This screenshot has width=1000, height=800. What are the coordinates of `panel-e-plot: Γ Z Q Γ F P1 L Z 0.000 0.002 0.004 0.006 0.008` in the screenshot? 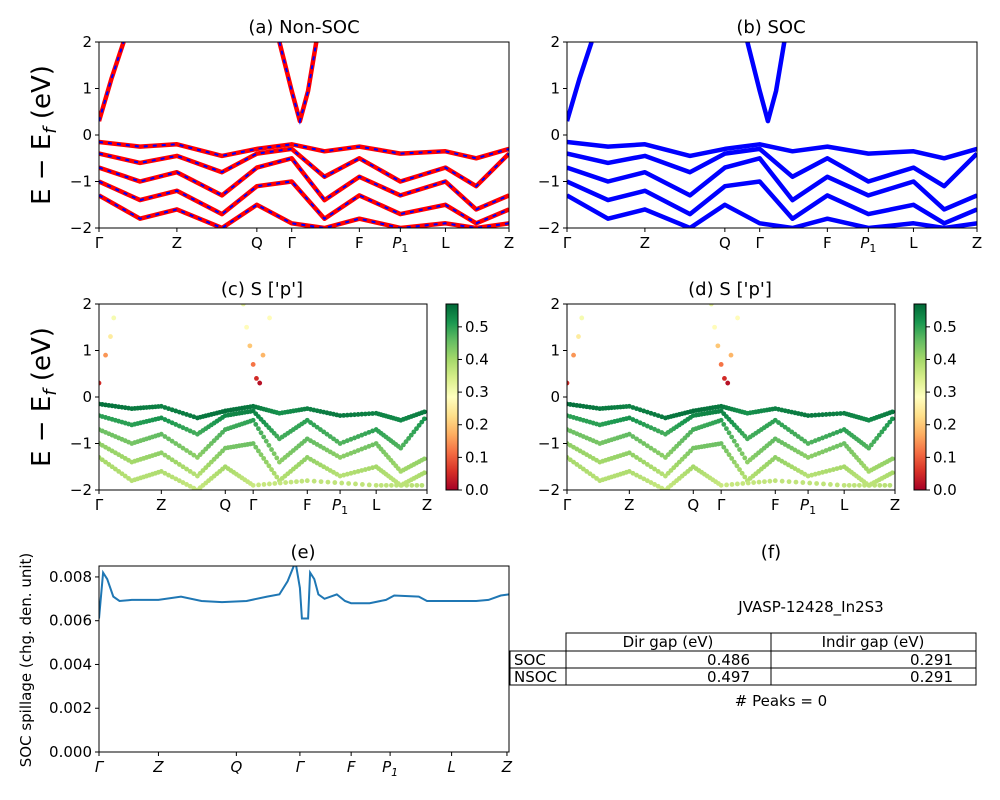 It's located at (281, 672).